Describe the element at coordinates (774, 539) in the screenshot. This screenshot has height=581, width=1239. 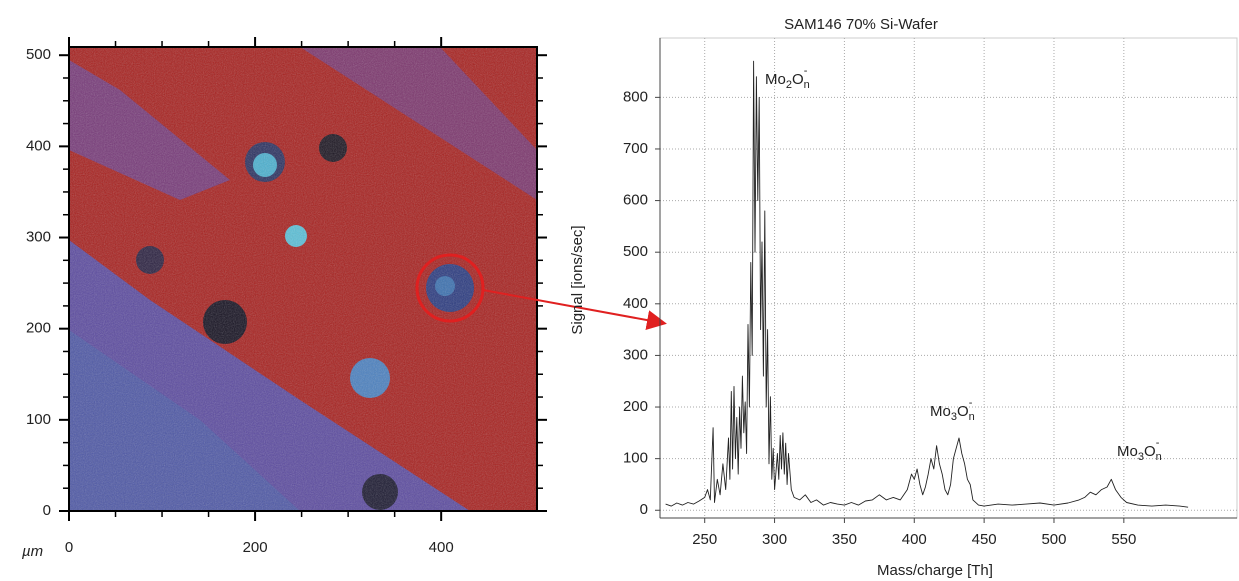
I see `x-tick-label: 300` at that location.